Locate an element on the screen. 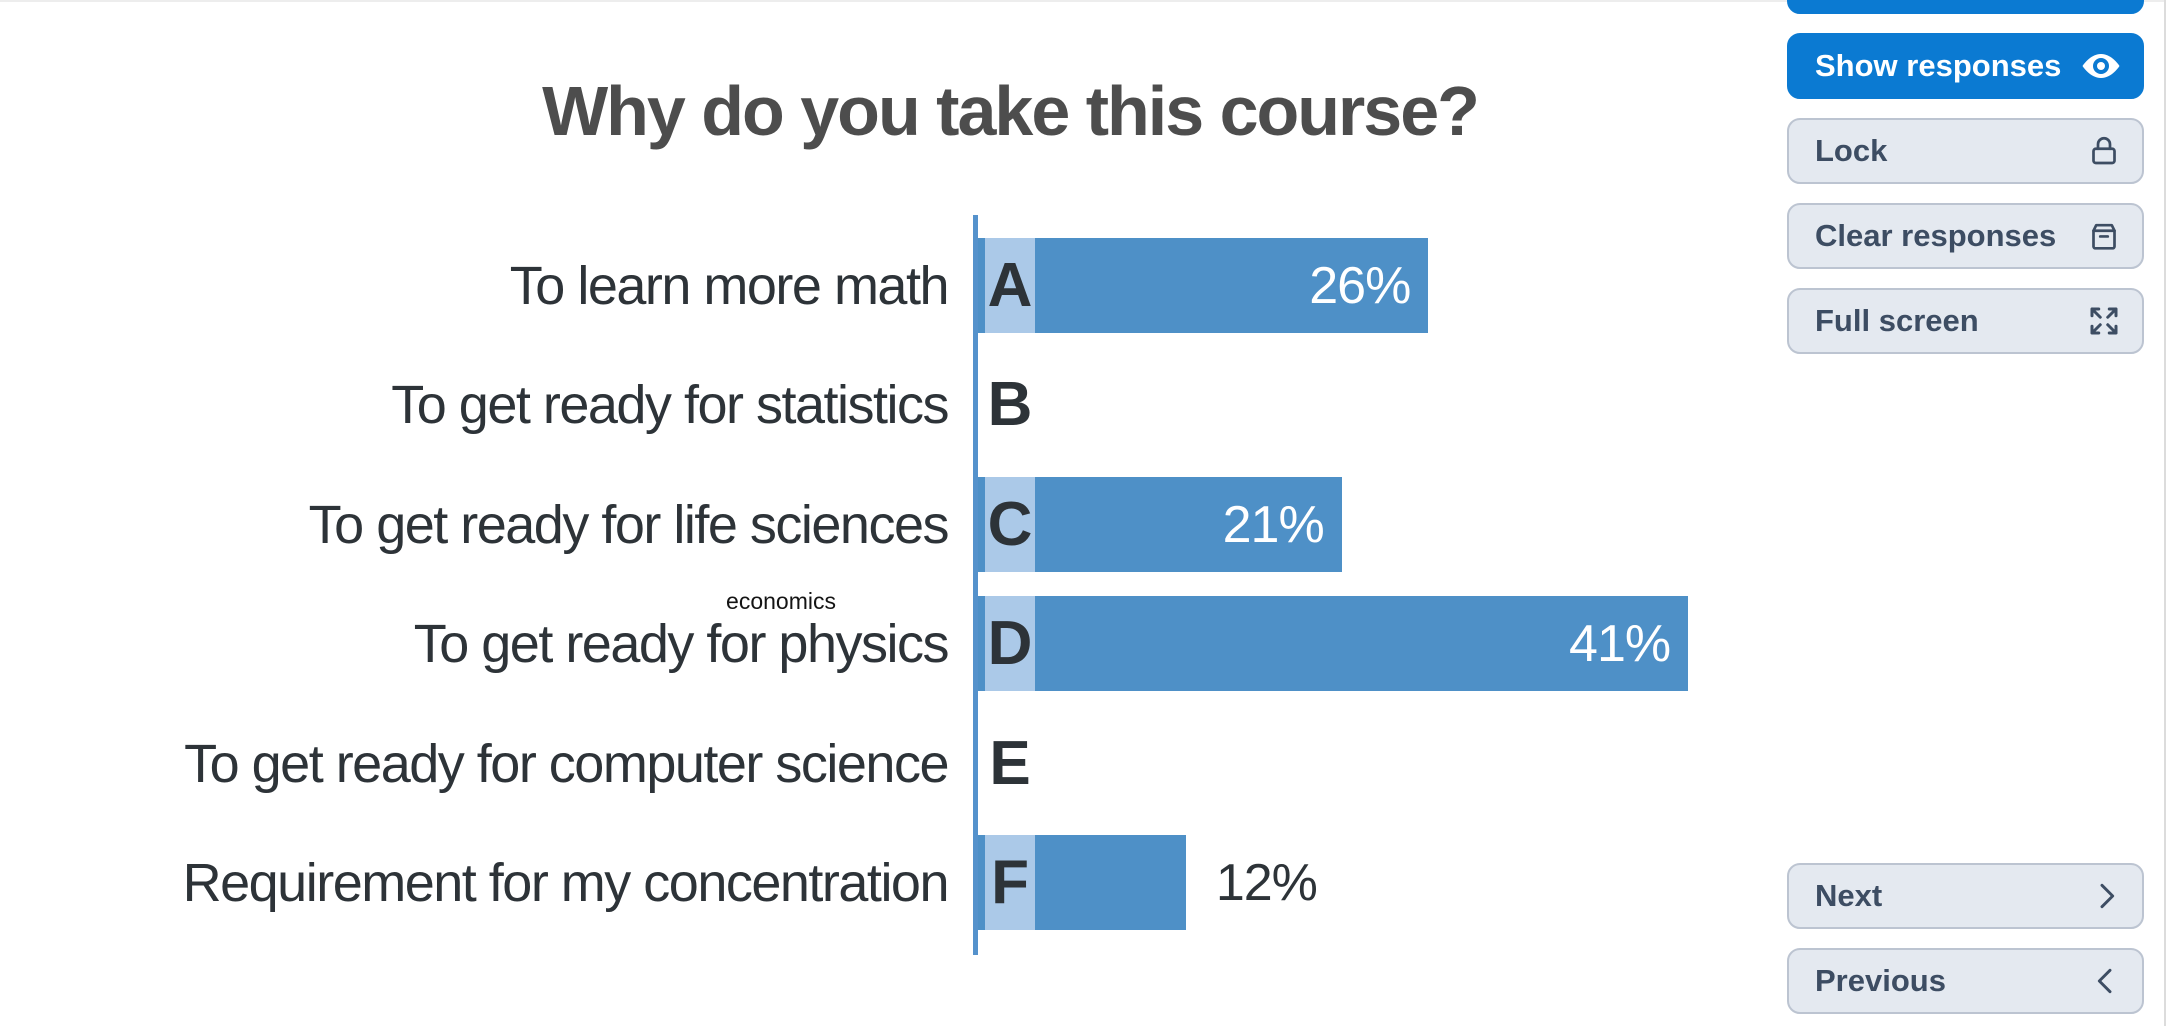  option-row: To get ready for statistics B is located at coordinates (890, 404).